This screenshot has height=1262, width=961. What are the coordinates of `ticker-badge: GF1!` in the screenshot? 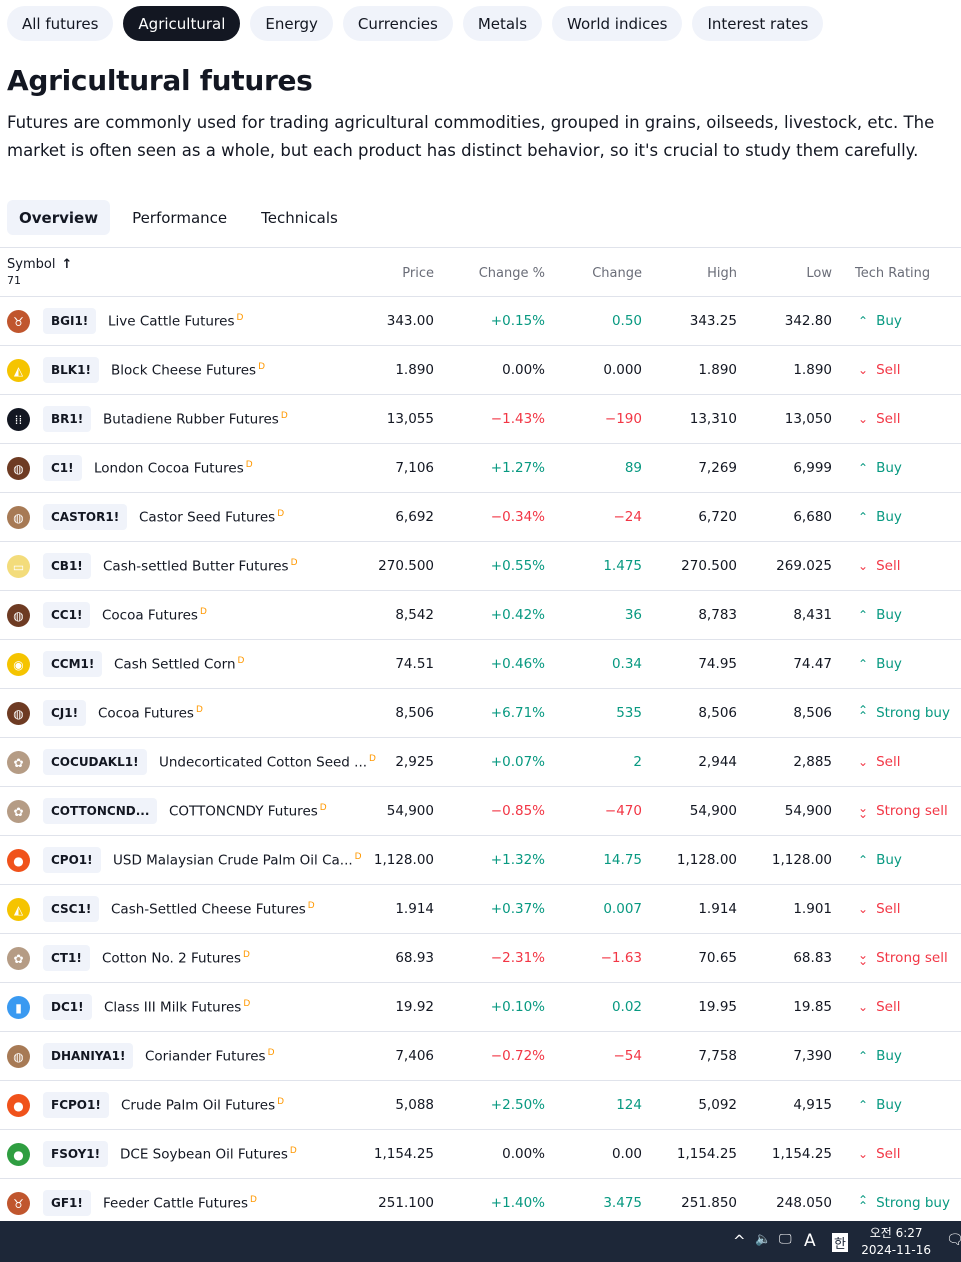 It's located at (67, 1203).